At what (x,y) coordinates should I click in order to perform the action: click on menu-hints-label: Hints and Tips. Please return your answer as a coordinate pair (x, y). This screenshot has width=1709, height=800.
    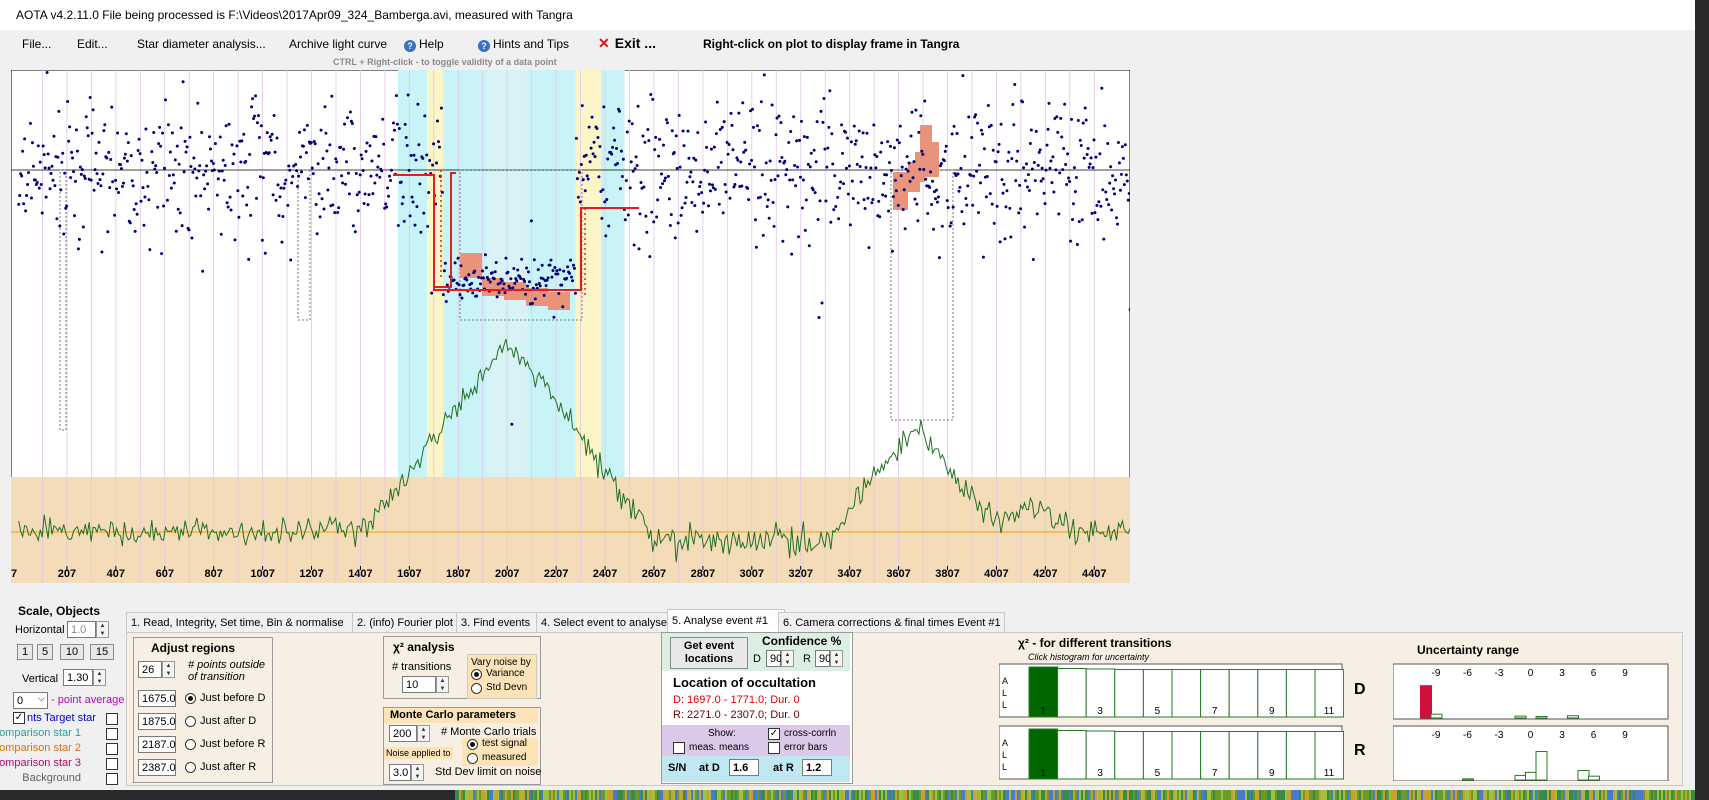
    Looking at the image, I should click on (531, 44).